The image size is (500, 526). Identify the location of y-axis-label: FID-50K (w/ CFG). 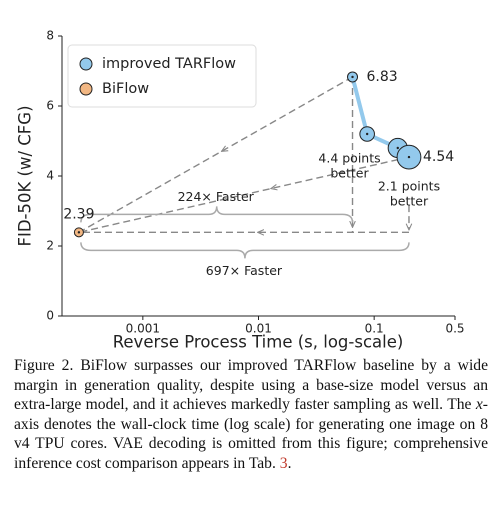
(25, 175).